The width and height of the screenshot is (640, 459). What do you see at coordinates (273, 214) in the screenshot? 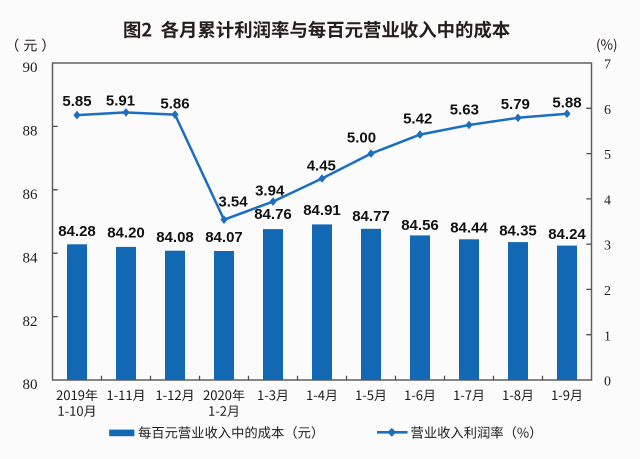
I see `svg-text: 84.76` at bounding box center [273, 214].